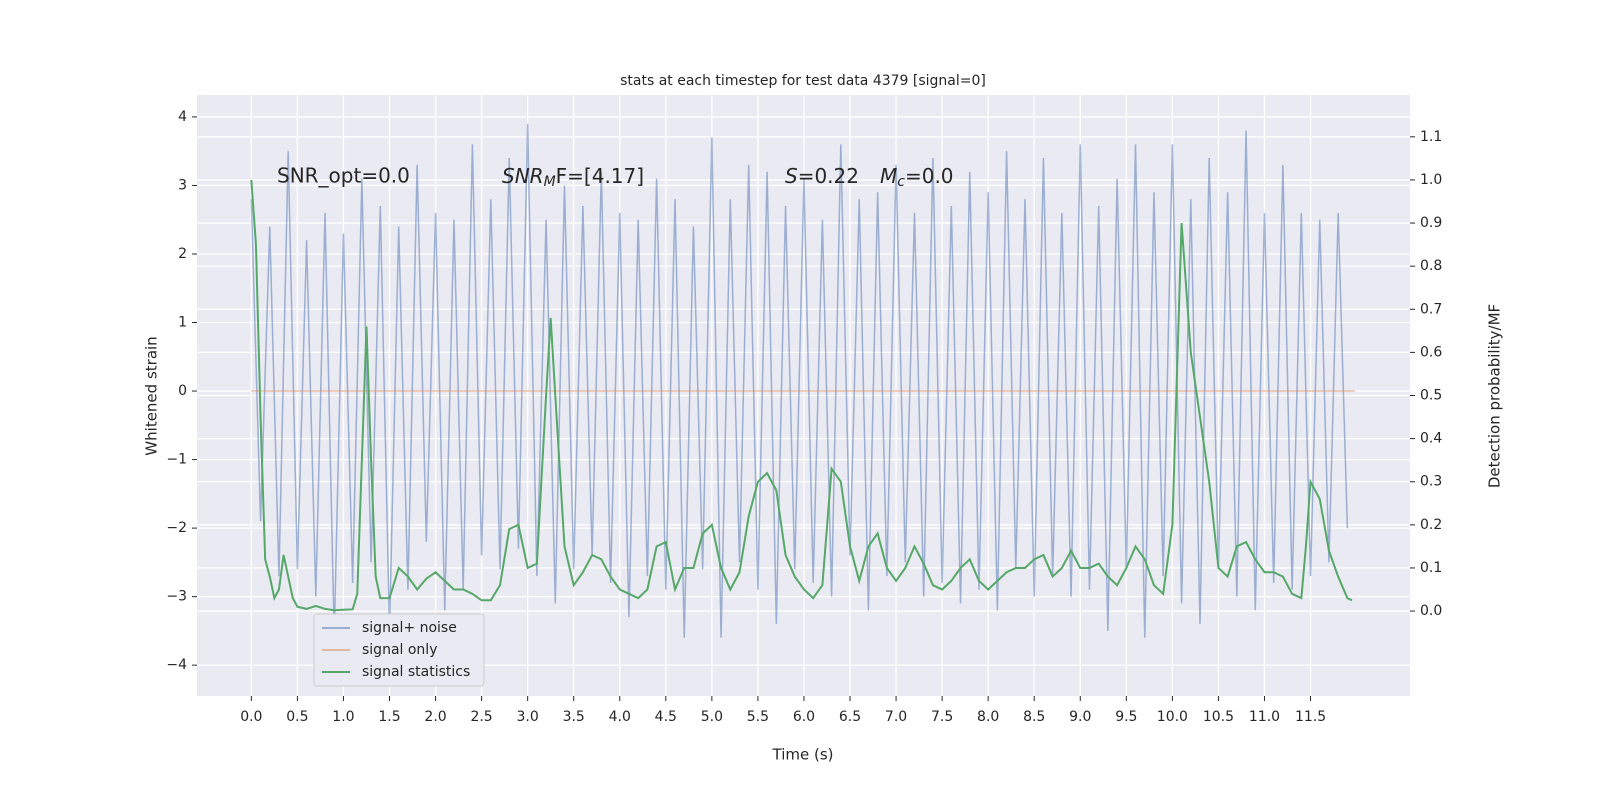 The width and height of the screenshot is (1600, 800). Describe the element at coordinates (343, 176) in the screenshot. I see `annotation: SNR_opt=0.0` at that location.